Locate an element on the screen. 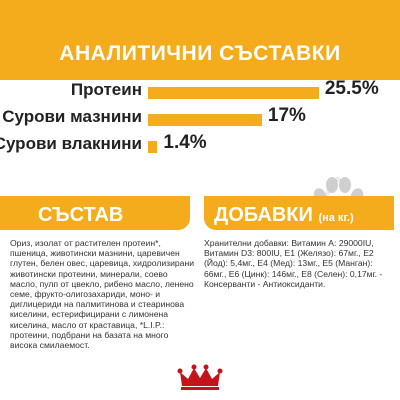 This screenshot has width=400, height=400. chart-bar-fibre is located at coordinates (153, 147).